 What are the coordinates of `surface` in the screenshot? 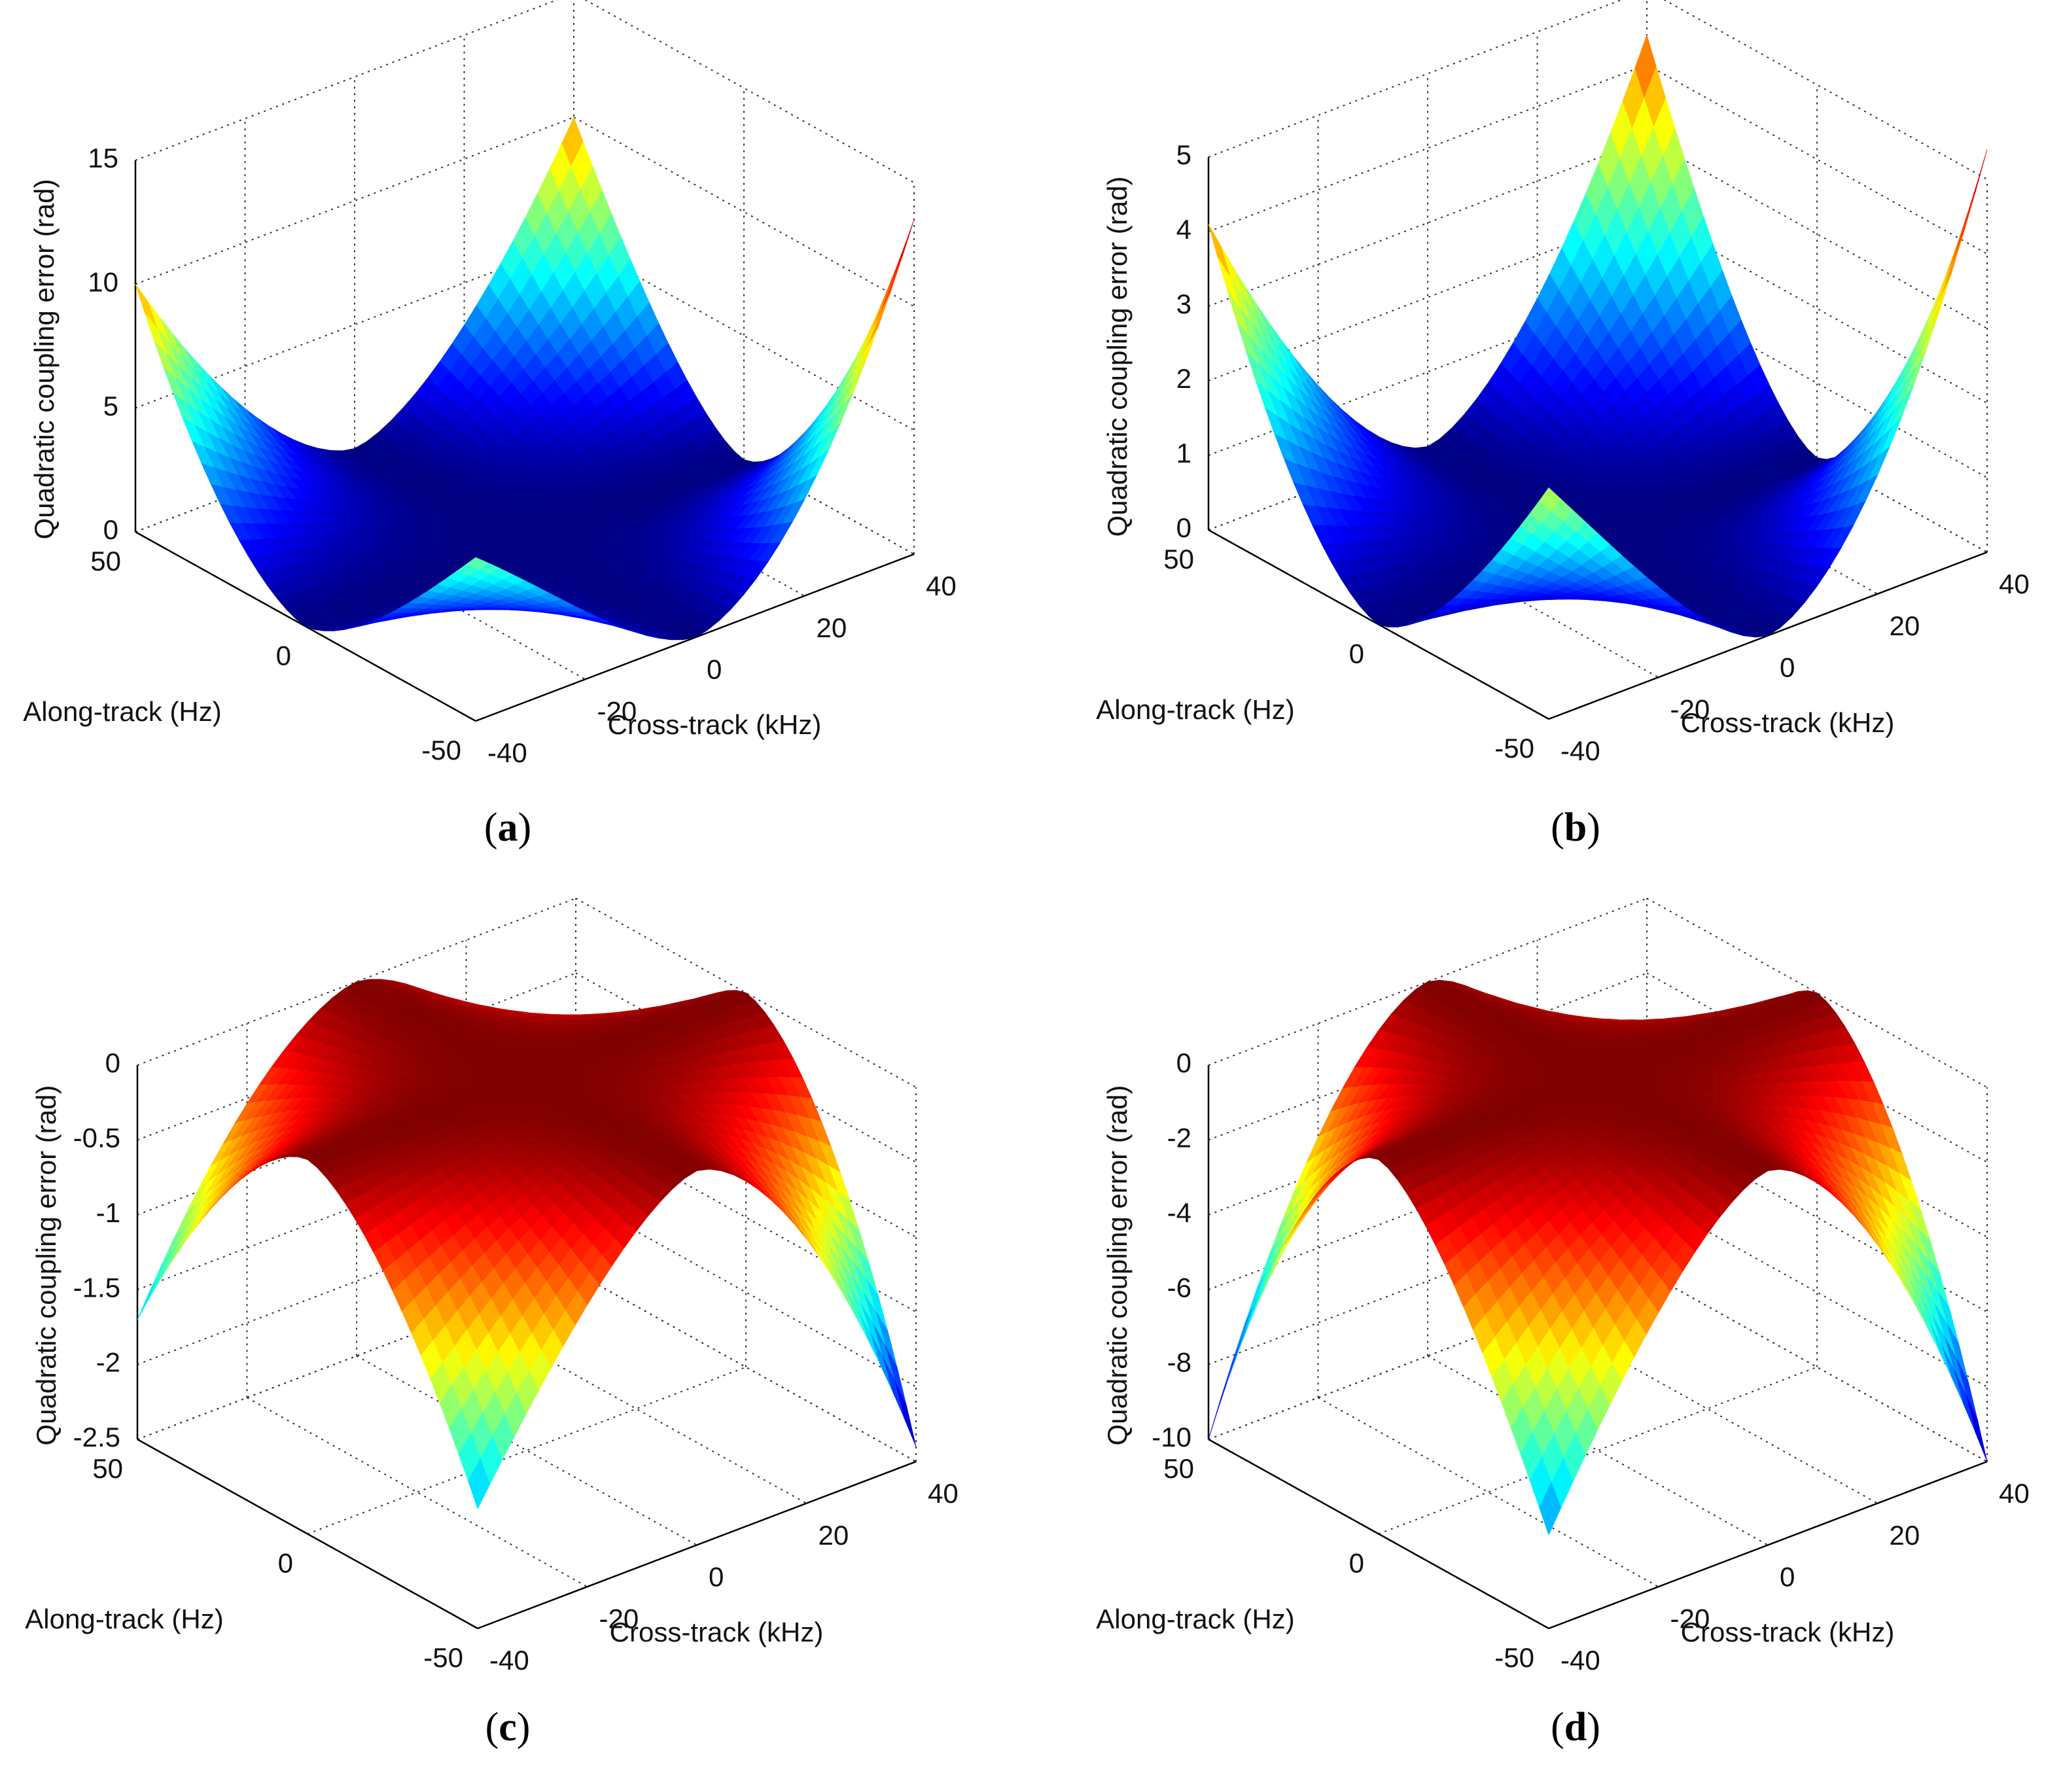 It's located at (525, 378).